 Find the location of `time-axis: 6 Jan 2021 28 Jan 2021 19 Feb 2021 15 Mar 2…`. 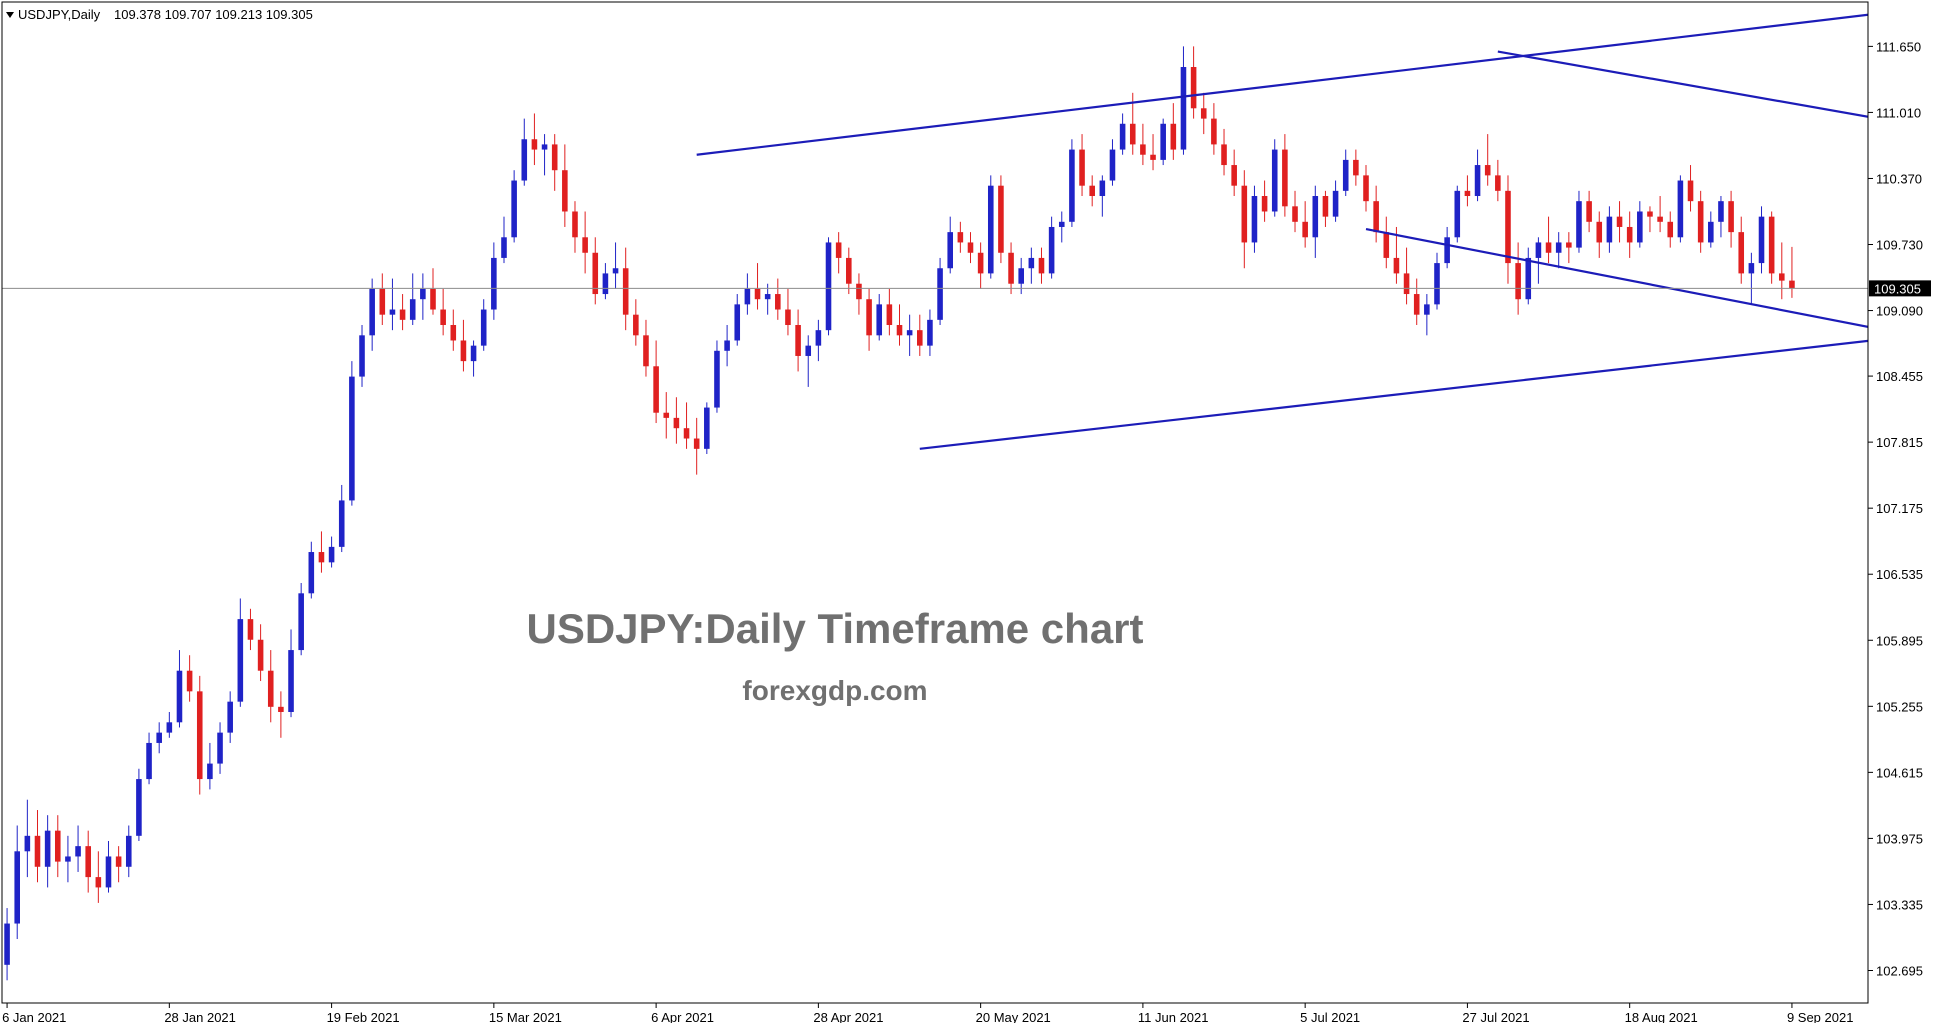

time-axis: 6 Jan 2021 28 Jan 2021 19 Feb 2021 15 Mar 2… is located at coordinates (928, 1014).